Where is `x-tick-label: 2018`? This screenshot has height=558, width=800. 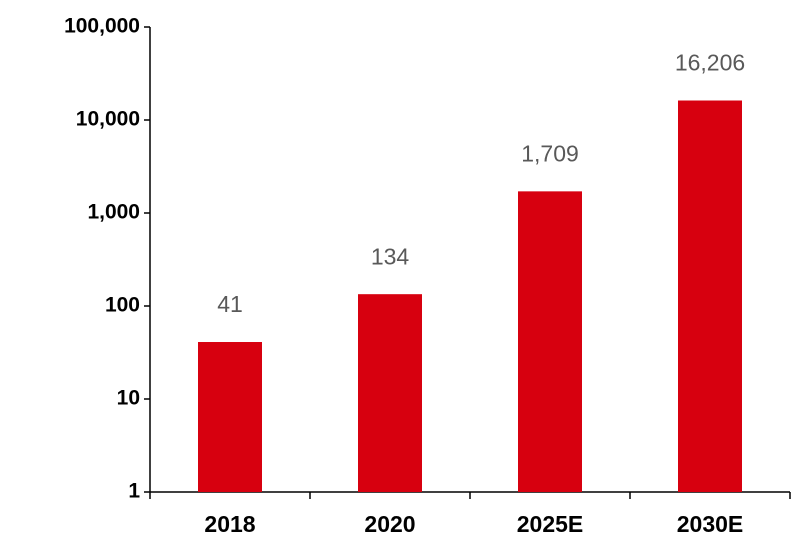 x-tick-label: 2018 is located at coordinates (229, 524).